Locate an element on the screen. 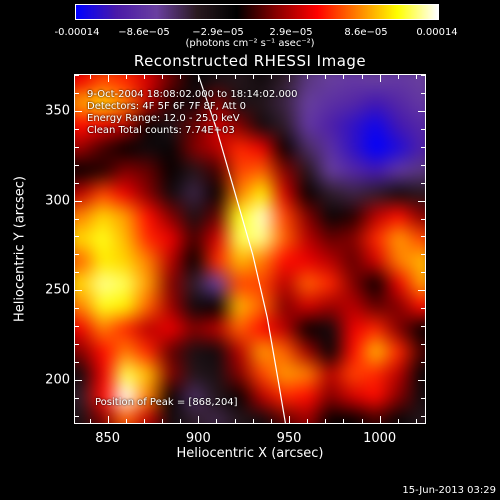 This screenshot has height=500, width=500. colorbar-unit-label: (photons cm⁻² s⁻¹ asec⁻²) is located at coordinates (250, 43).